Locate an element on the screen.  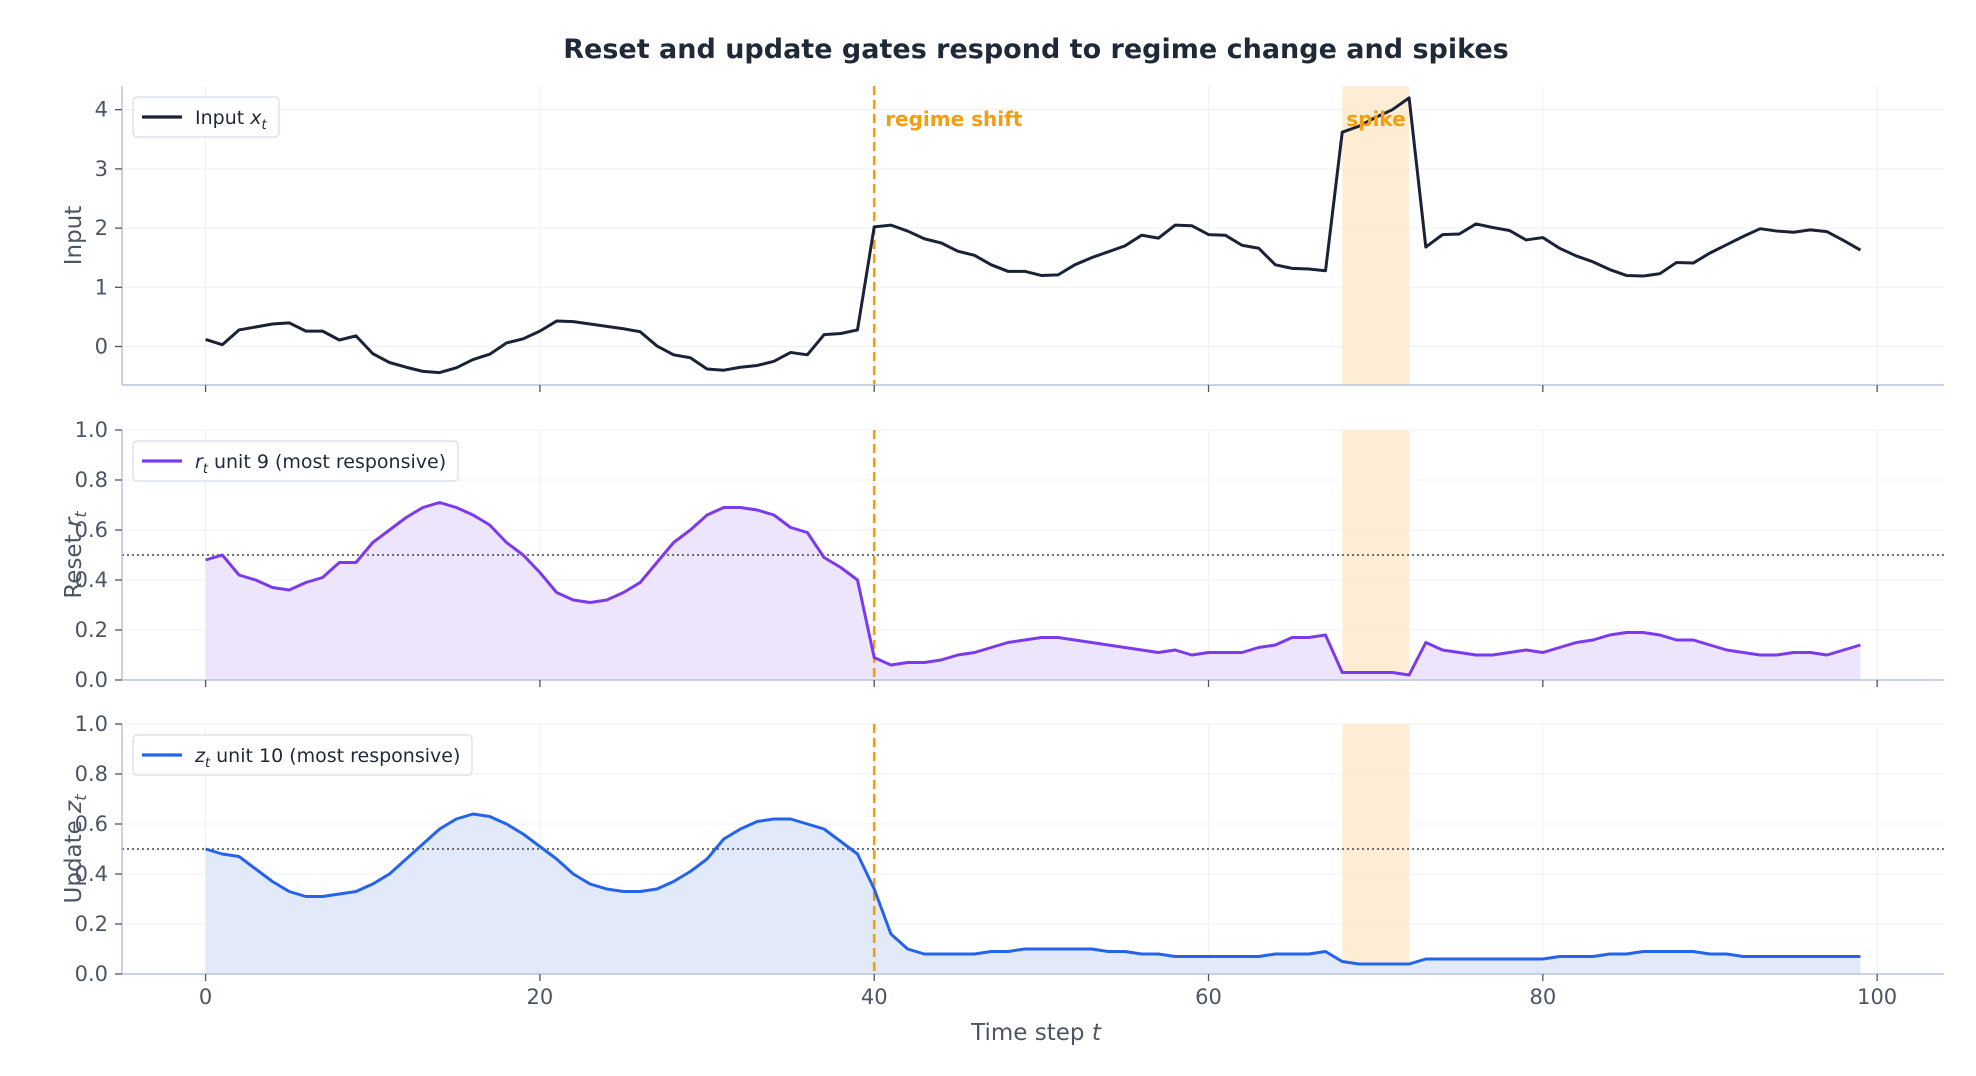
legend-label-symbol: x is located at coordinates (255, 118).